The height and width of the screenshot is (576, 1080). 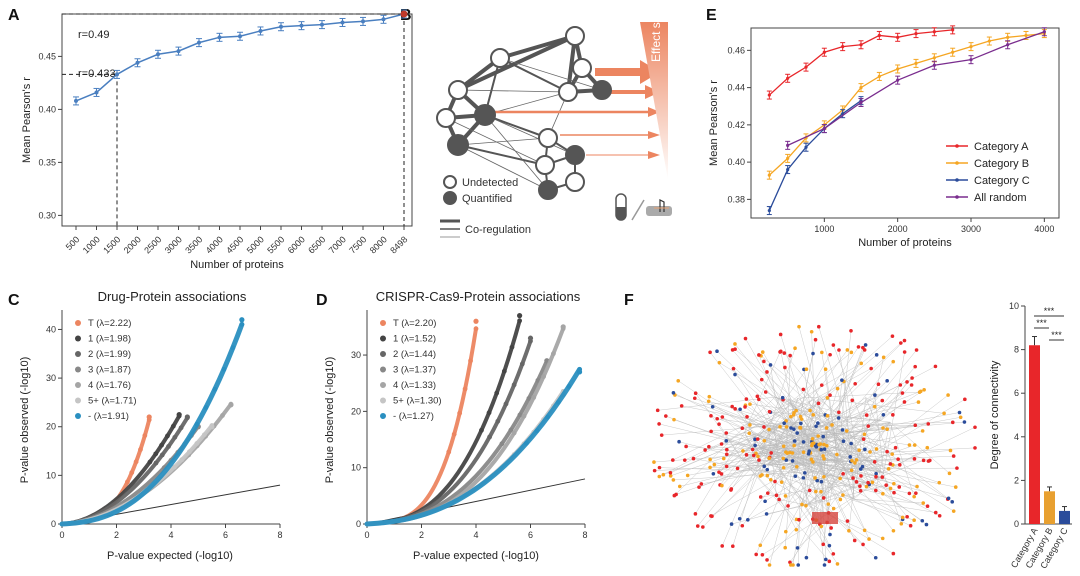 I want to click on chart-a-xtick-label: 5500, so click(x=275, y=244).